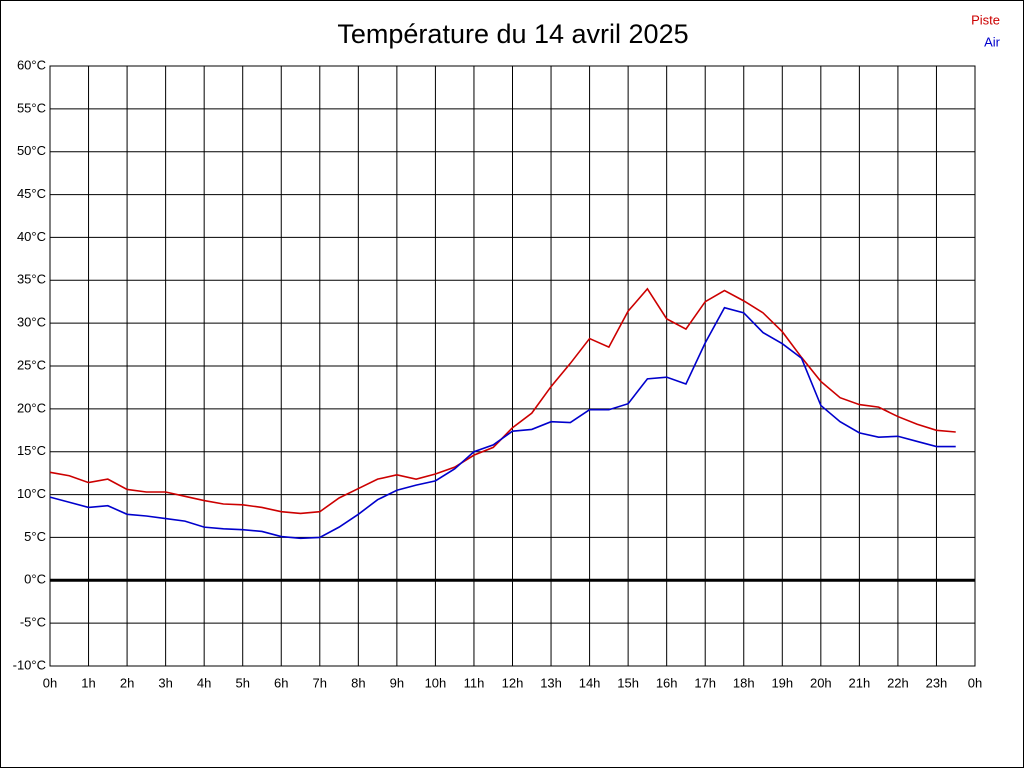 This screenshot has width=1024, height=768. What do you see at coordinates (860, 682) in the screenshot?
I see `x-tick-label: 21h` at bounding box center [860, 682].